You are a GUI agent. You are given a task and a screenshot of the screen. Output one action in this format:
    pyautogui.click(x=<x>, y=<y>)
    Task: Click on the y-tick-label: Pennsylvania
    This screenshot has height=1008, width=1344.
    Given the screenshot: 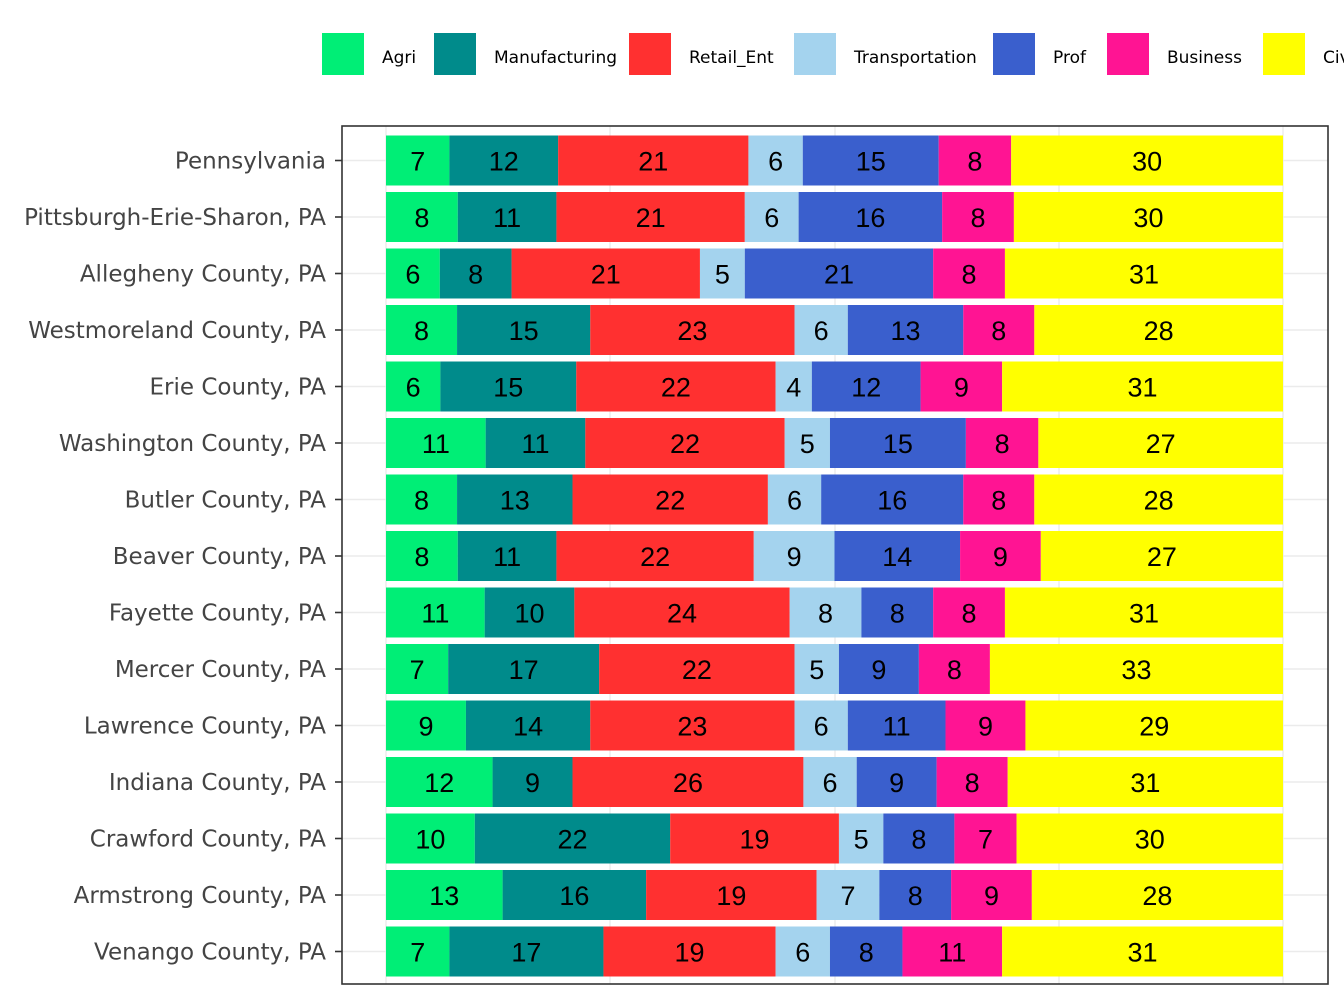 What is the action you would take?
    pyautogui.click(x=250, y=162)
    